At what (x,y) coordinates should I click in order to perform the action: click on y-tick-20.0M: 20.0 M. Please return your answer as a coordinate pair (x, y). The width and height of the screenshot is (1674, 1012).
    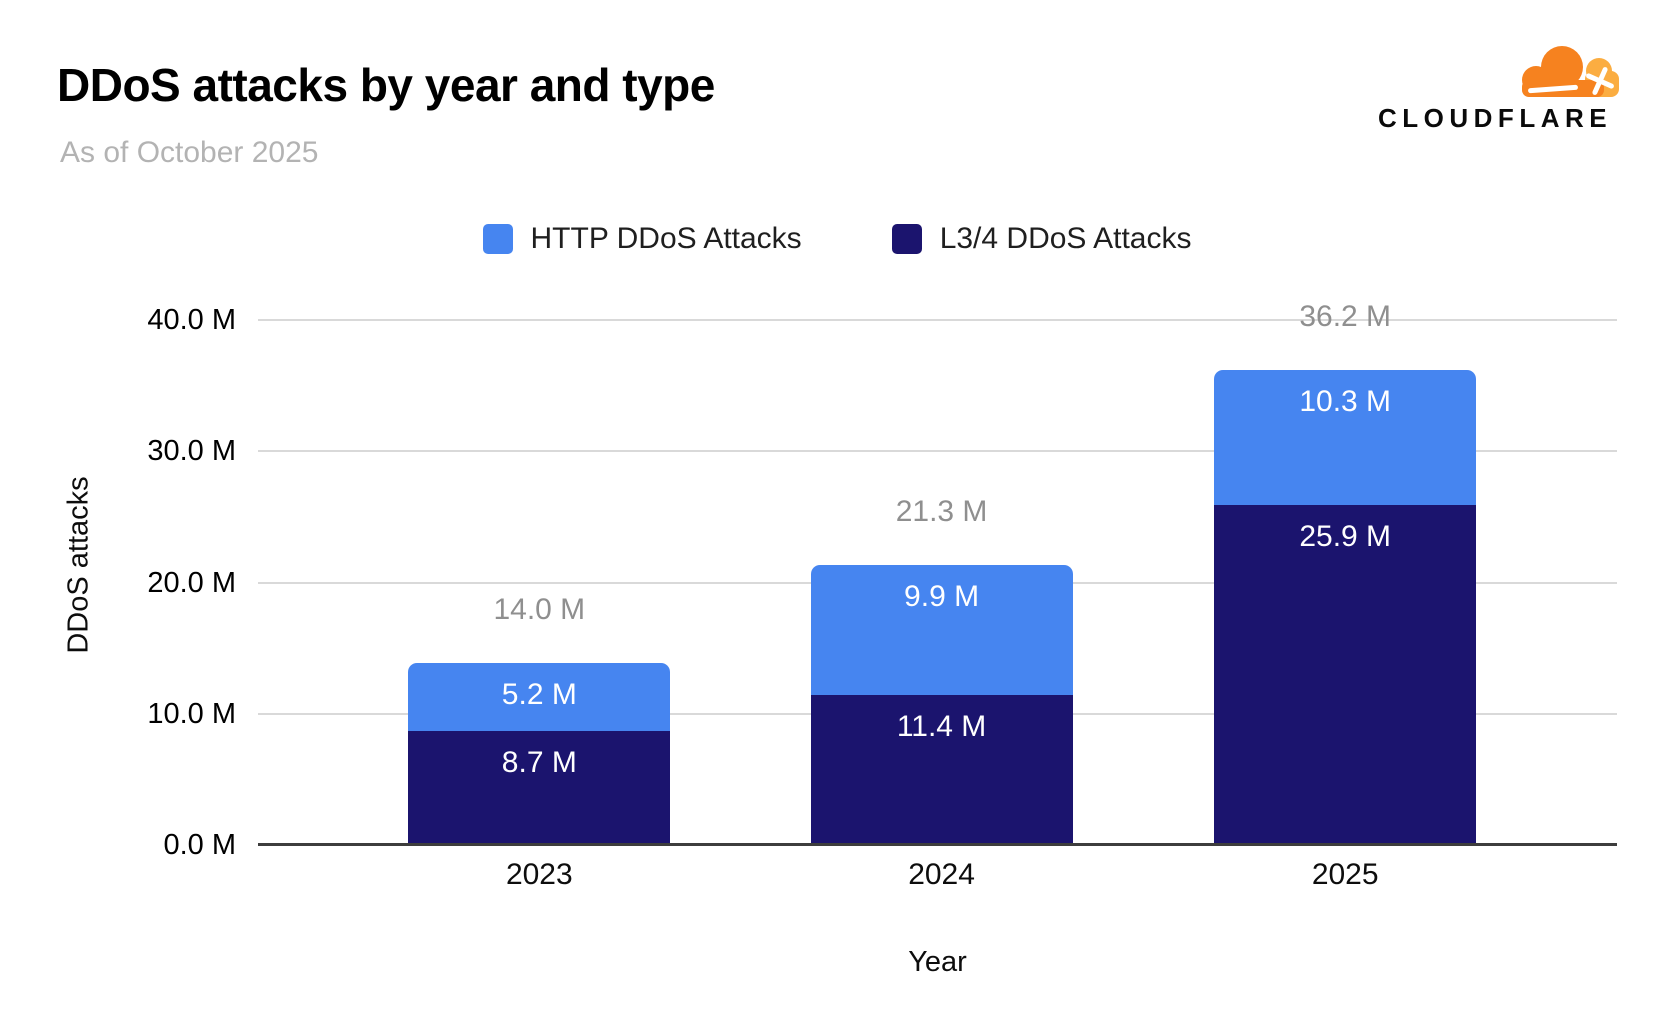
    Looking at the image, I should click on (191, 582).